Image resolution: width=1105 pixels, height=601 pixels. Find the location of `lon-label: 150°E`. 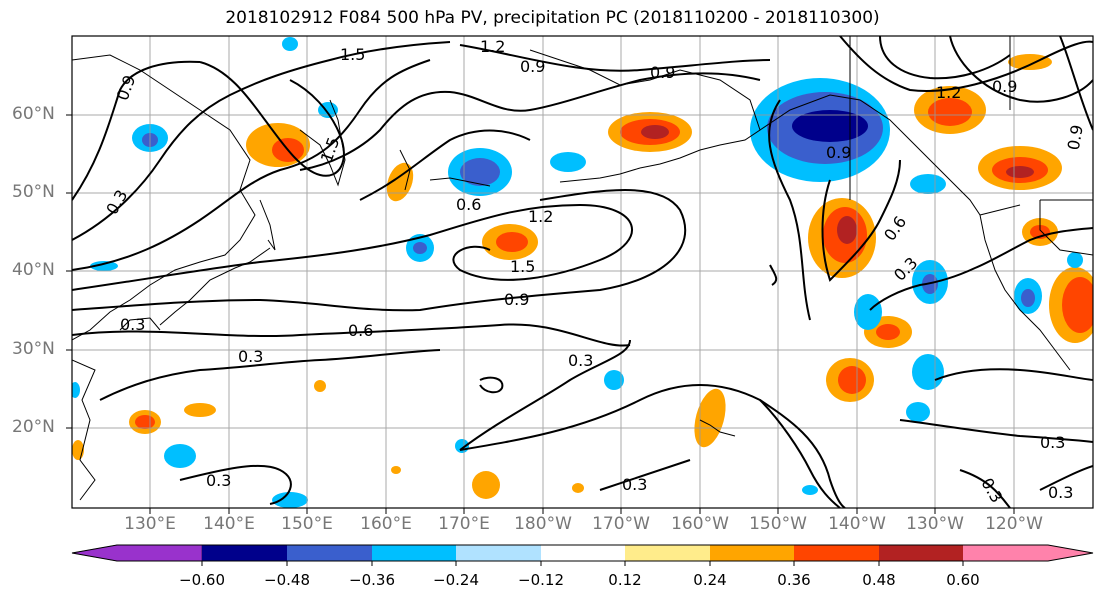

lon-label: 150°E is located at coordinates (307, 524).